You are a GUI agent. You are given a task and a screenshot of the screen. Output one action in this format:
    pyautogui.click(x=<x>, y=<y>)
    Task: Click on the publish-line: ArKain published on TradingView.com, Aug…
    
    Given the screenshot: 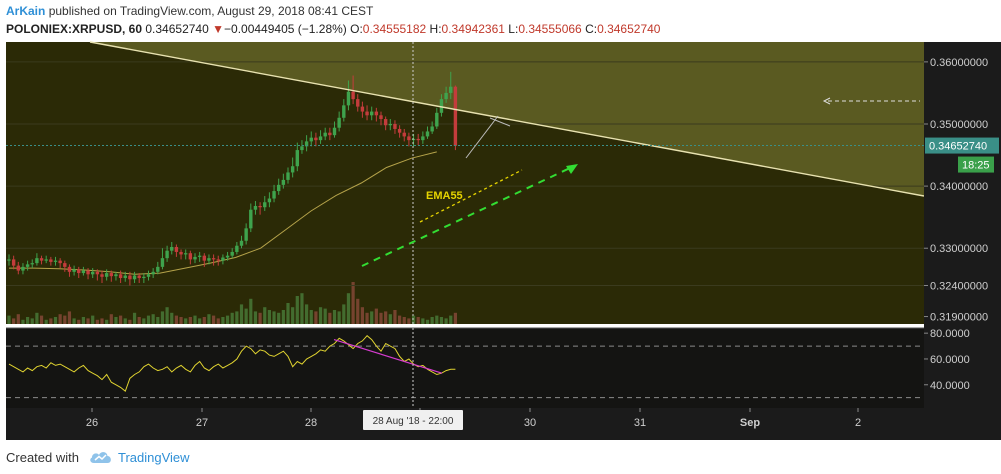 What is the action you would take?
    pyautogui.click(x=189, y=11)
    